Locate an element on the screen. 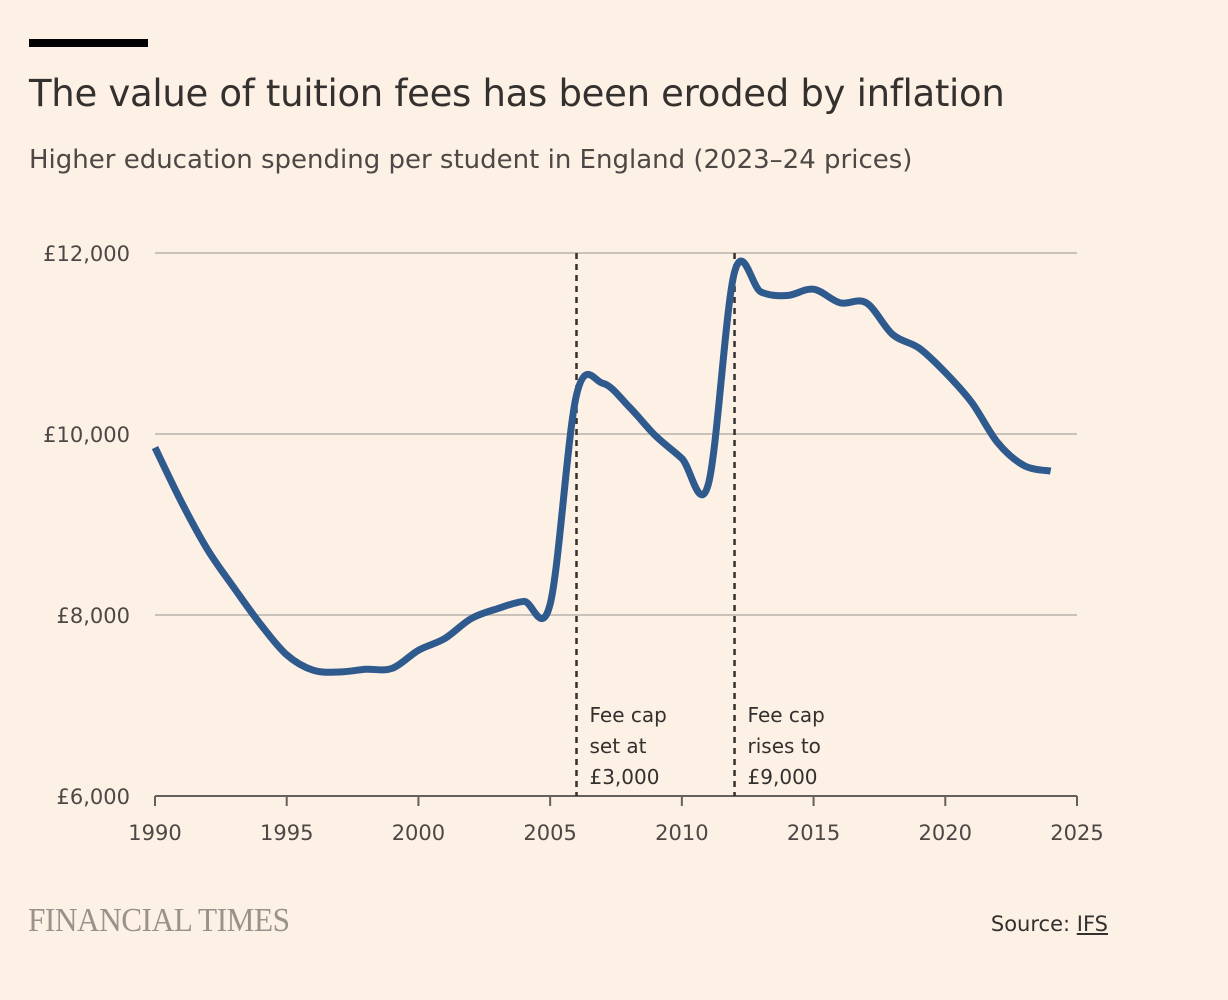  y-tick-label: £8,000 is located at coordinates (93, 616).